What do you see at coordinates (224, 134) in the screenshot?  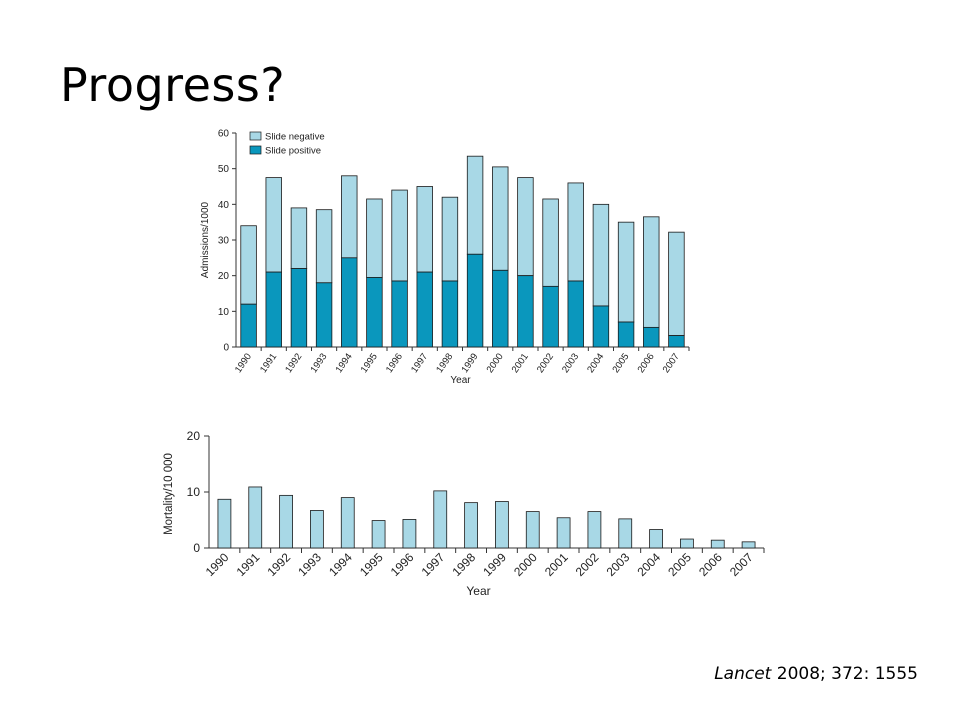 I see `y-tick-label: 60` at bounding box center [224, 134].